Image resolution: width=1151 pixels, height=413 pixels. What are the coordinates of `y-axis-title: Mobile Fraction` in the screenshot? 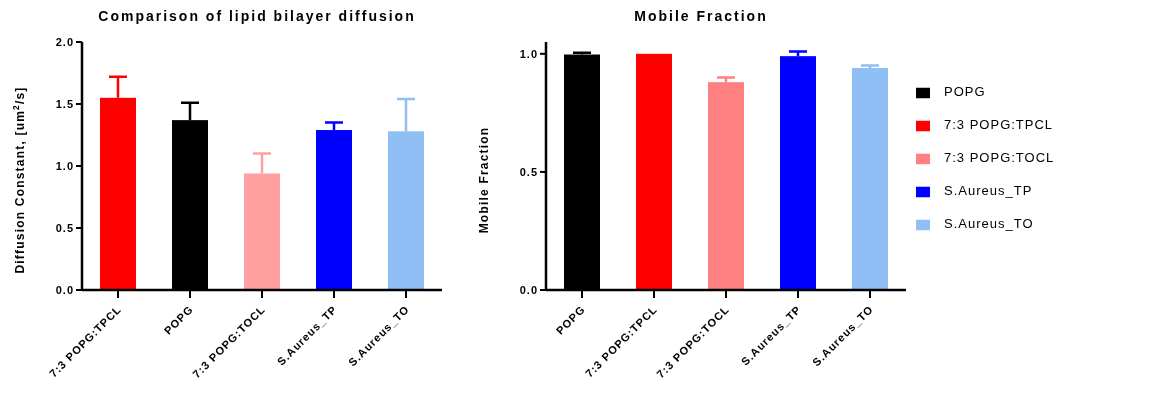 It's located at (484, 180).